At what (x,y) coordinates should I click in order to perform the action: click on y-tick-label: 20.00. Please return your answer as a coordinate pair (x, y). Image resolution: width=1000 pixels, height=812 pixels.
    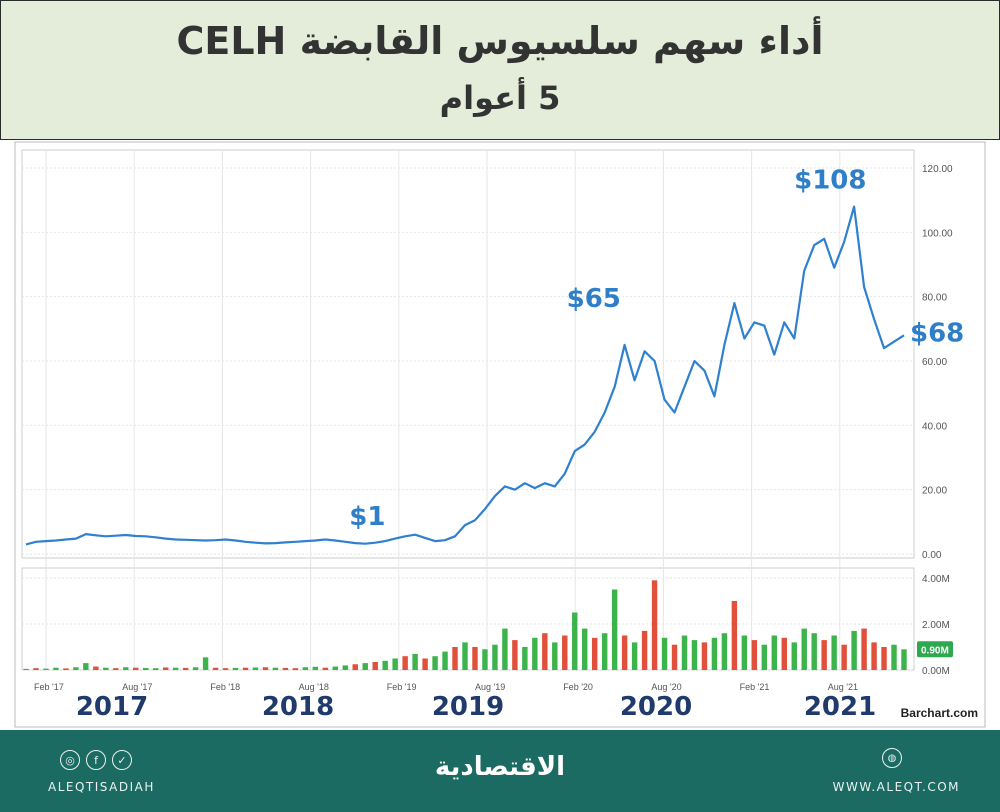
    Looking at the image, I should click on (934, 491).